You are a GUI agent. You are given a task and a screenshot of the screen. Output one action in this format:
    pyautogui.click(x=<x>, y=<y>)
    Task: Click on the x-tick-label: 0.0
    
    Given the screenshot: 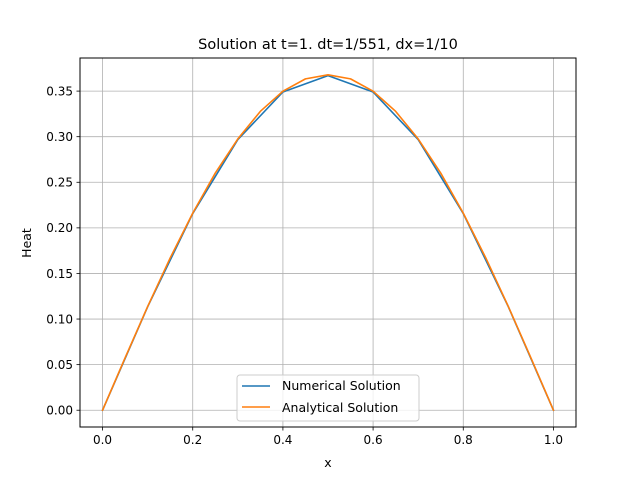 What is the action you would take?
    pyautogui.click(x=102, y=440)
    